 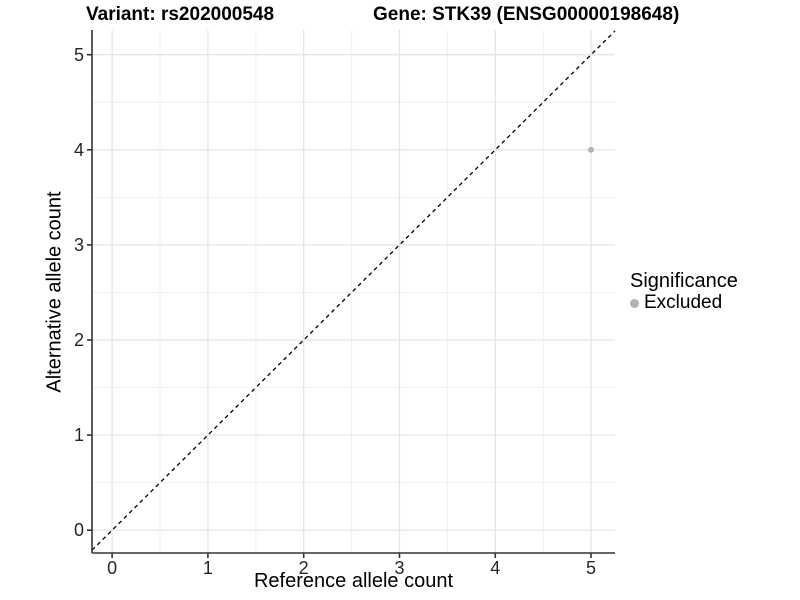 I want to click on y-tick-label: 4, so click(x=78, y=149).